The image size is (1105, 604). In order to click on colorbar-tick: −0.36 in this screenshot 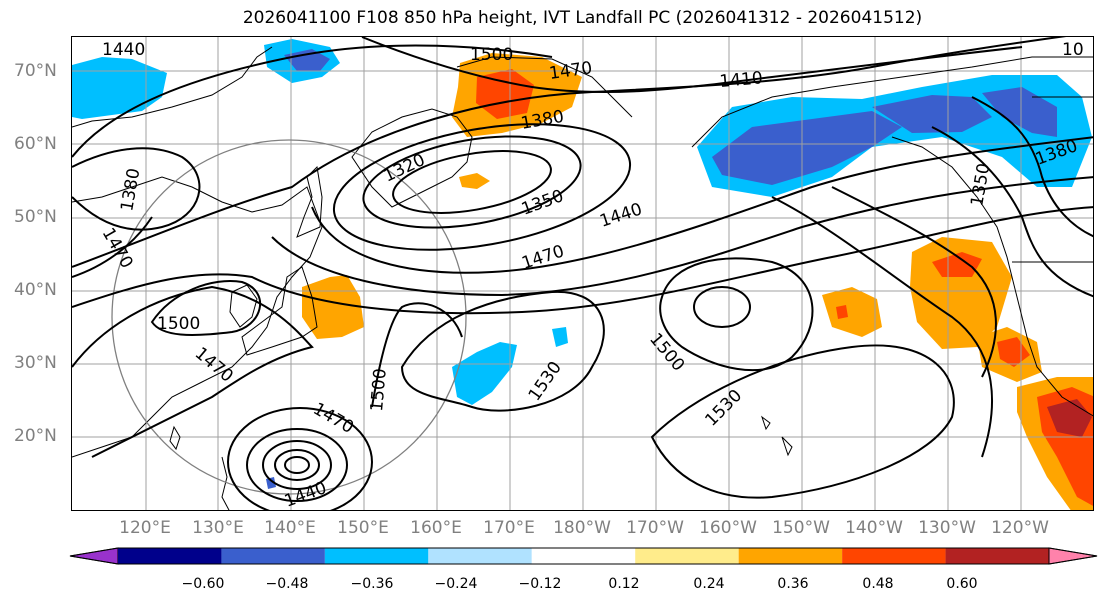, I will do `click(372, 584)`.